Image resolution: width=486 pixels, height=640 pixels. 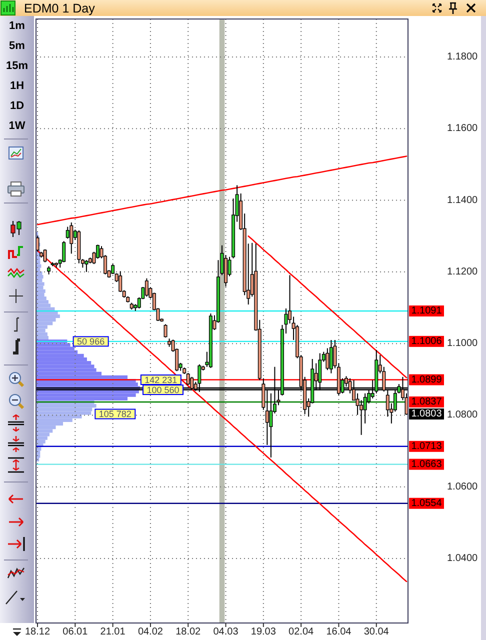 What do you see at coordinates (301, 632) in the screenshot?
I see `x-tick-label: 02.04` at bounding box center [301, 632].